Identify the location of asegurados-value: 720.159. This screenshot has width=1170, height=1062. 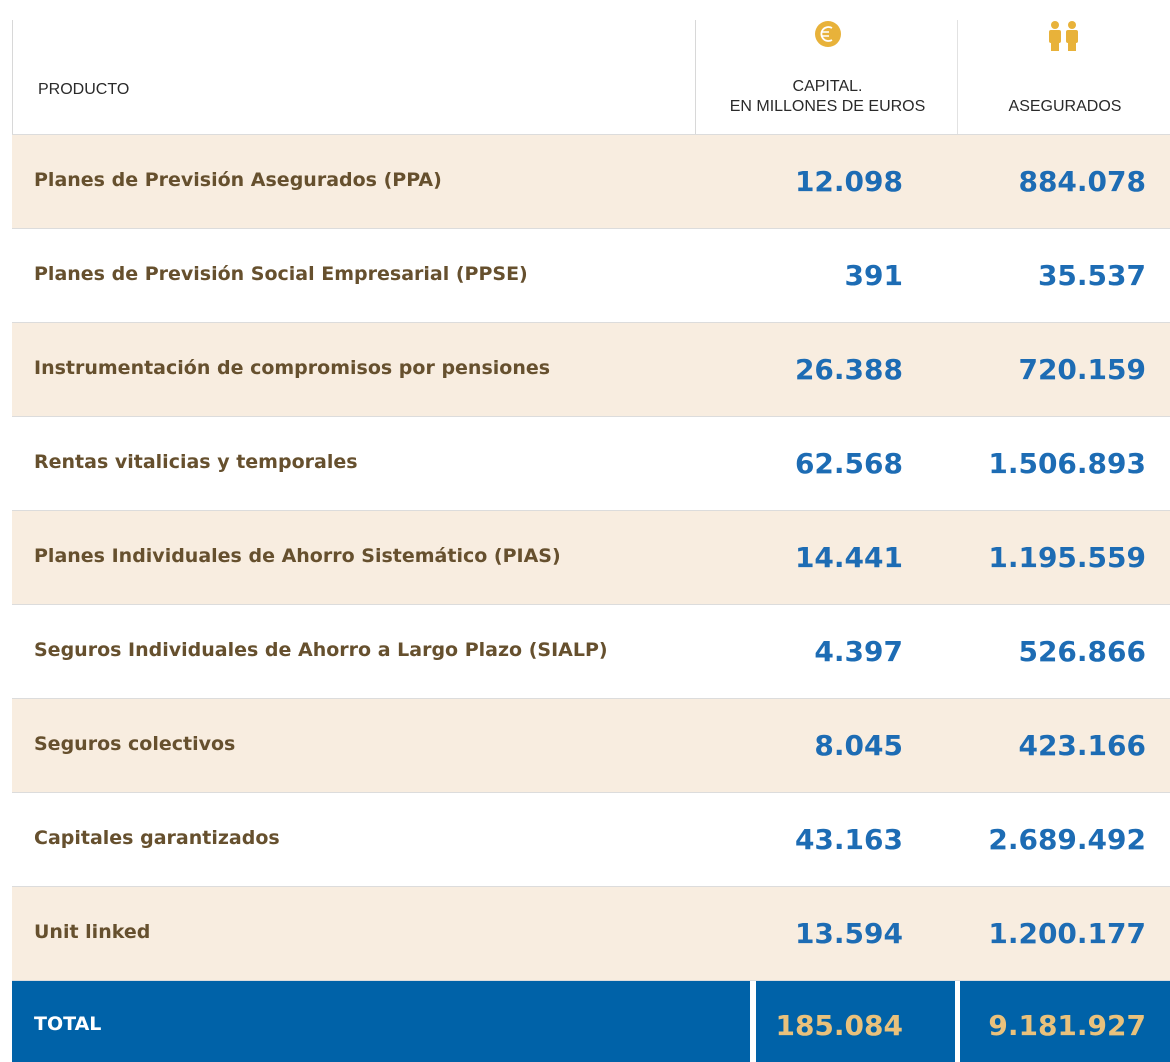
(1082, 369).